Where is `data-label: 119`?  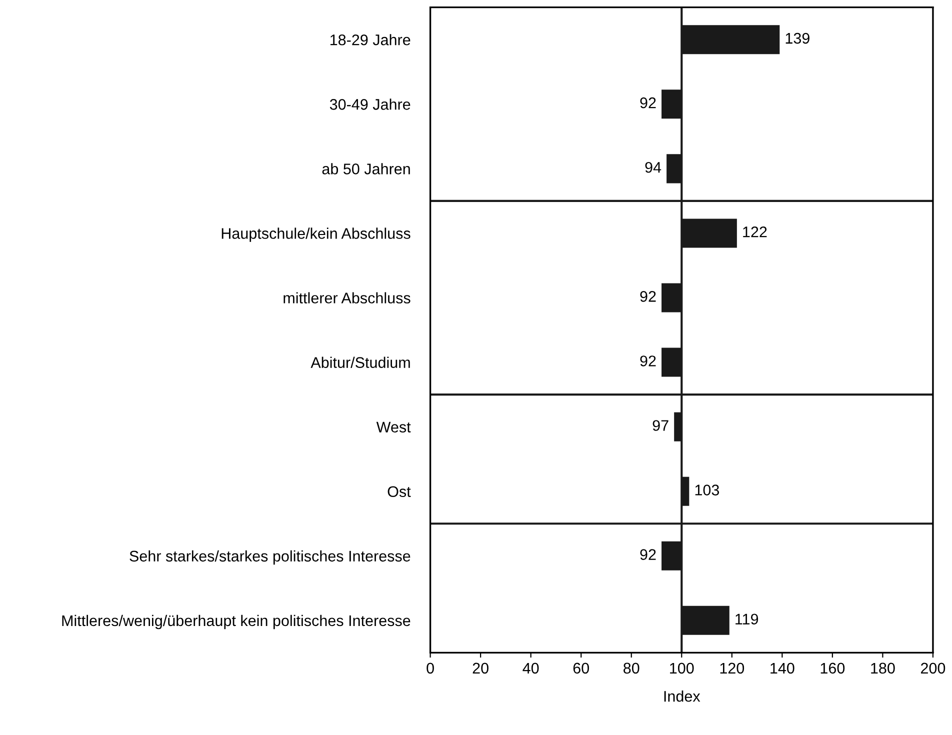 data-label: 119 is located at coordinates (747, 619).